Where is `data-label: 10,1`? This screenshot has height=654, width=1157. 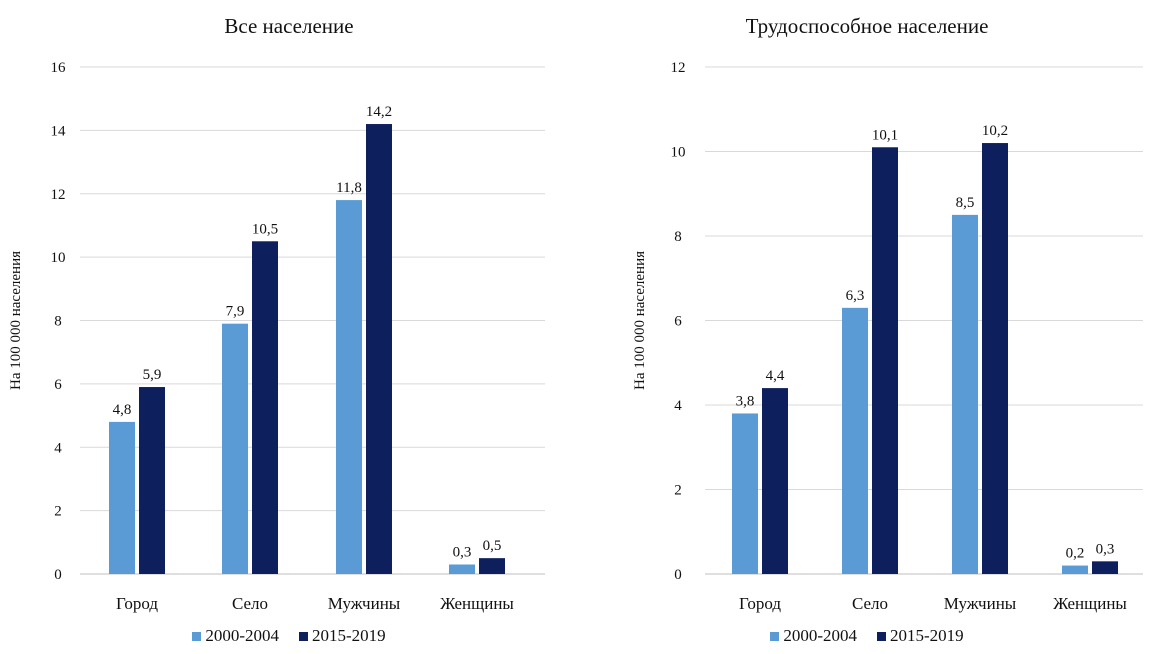
data-label: 10,1 is located at coordinates (885, 135).